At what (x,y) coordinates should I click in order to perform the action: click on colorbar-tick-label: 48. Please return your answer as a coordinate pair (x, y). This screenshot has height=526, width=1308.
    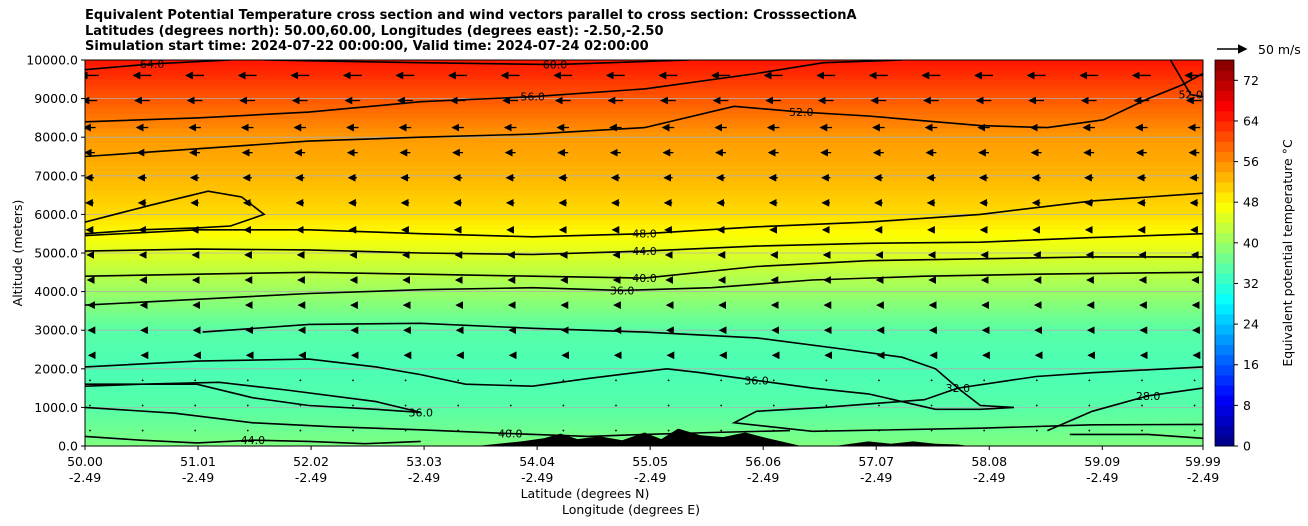
    Looking at the image, I should click on (1251, 202).